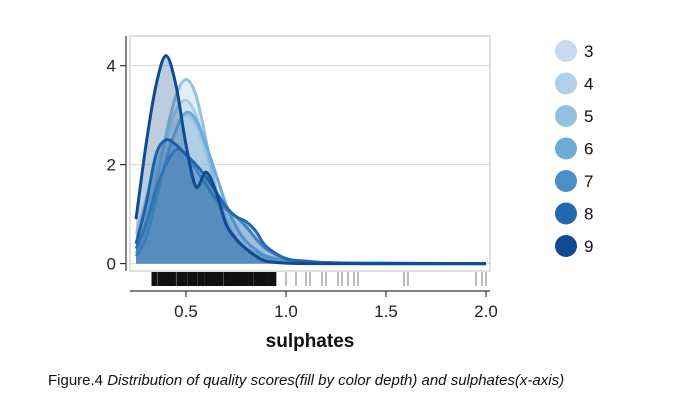 The height and width of the screenshot is (401, 700). I want to click on legend: 3 4 5 6 7 8 9, so click(574, 148).